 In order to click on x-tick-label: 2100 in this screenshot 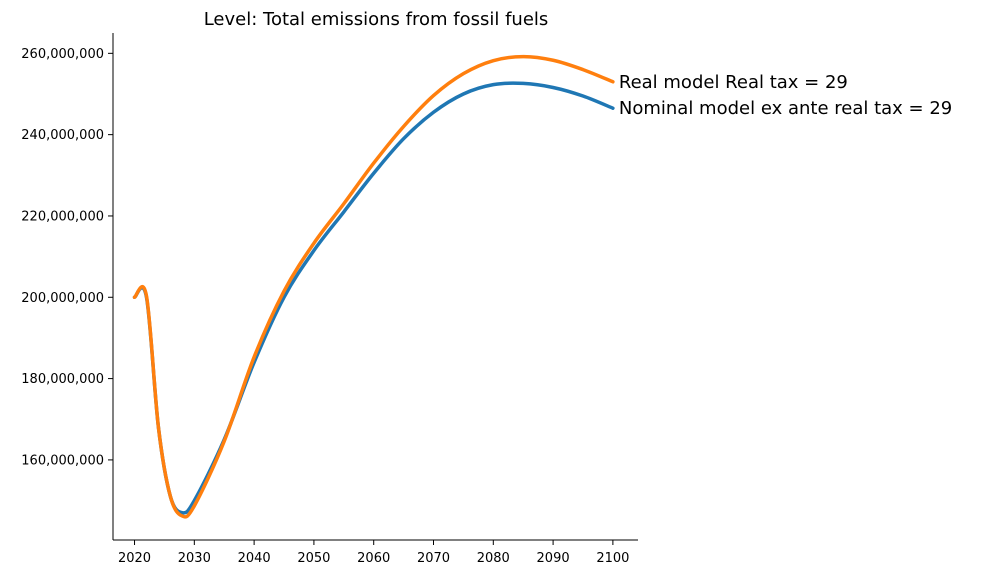, I will do `click(612, 558)`.